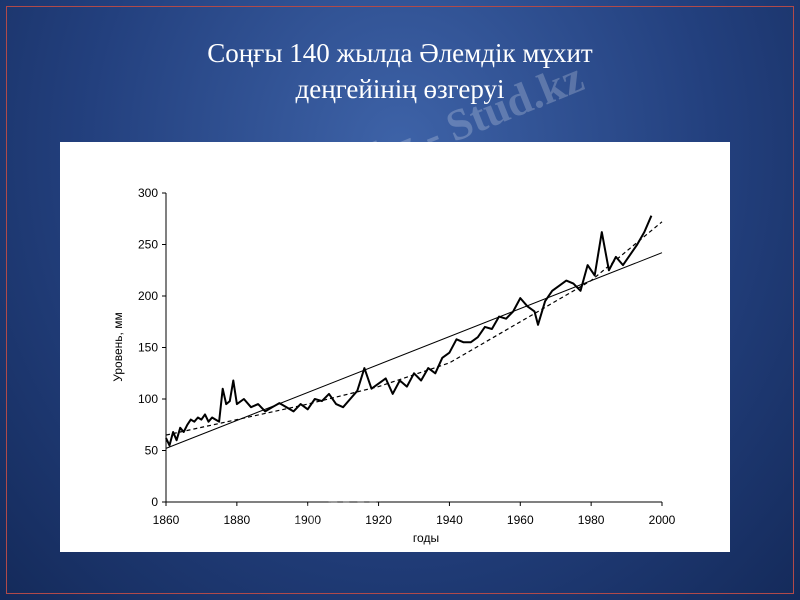 The width and height of the screenshot is (800, 600). Describe the element at coordinates (148, 245) in the screenshot. I see `y-tick-label: 250` at that location.